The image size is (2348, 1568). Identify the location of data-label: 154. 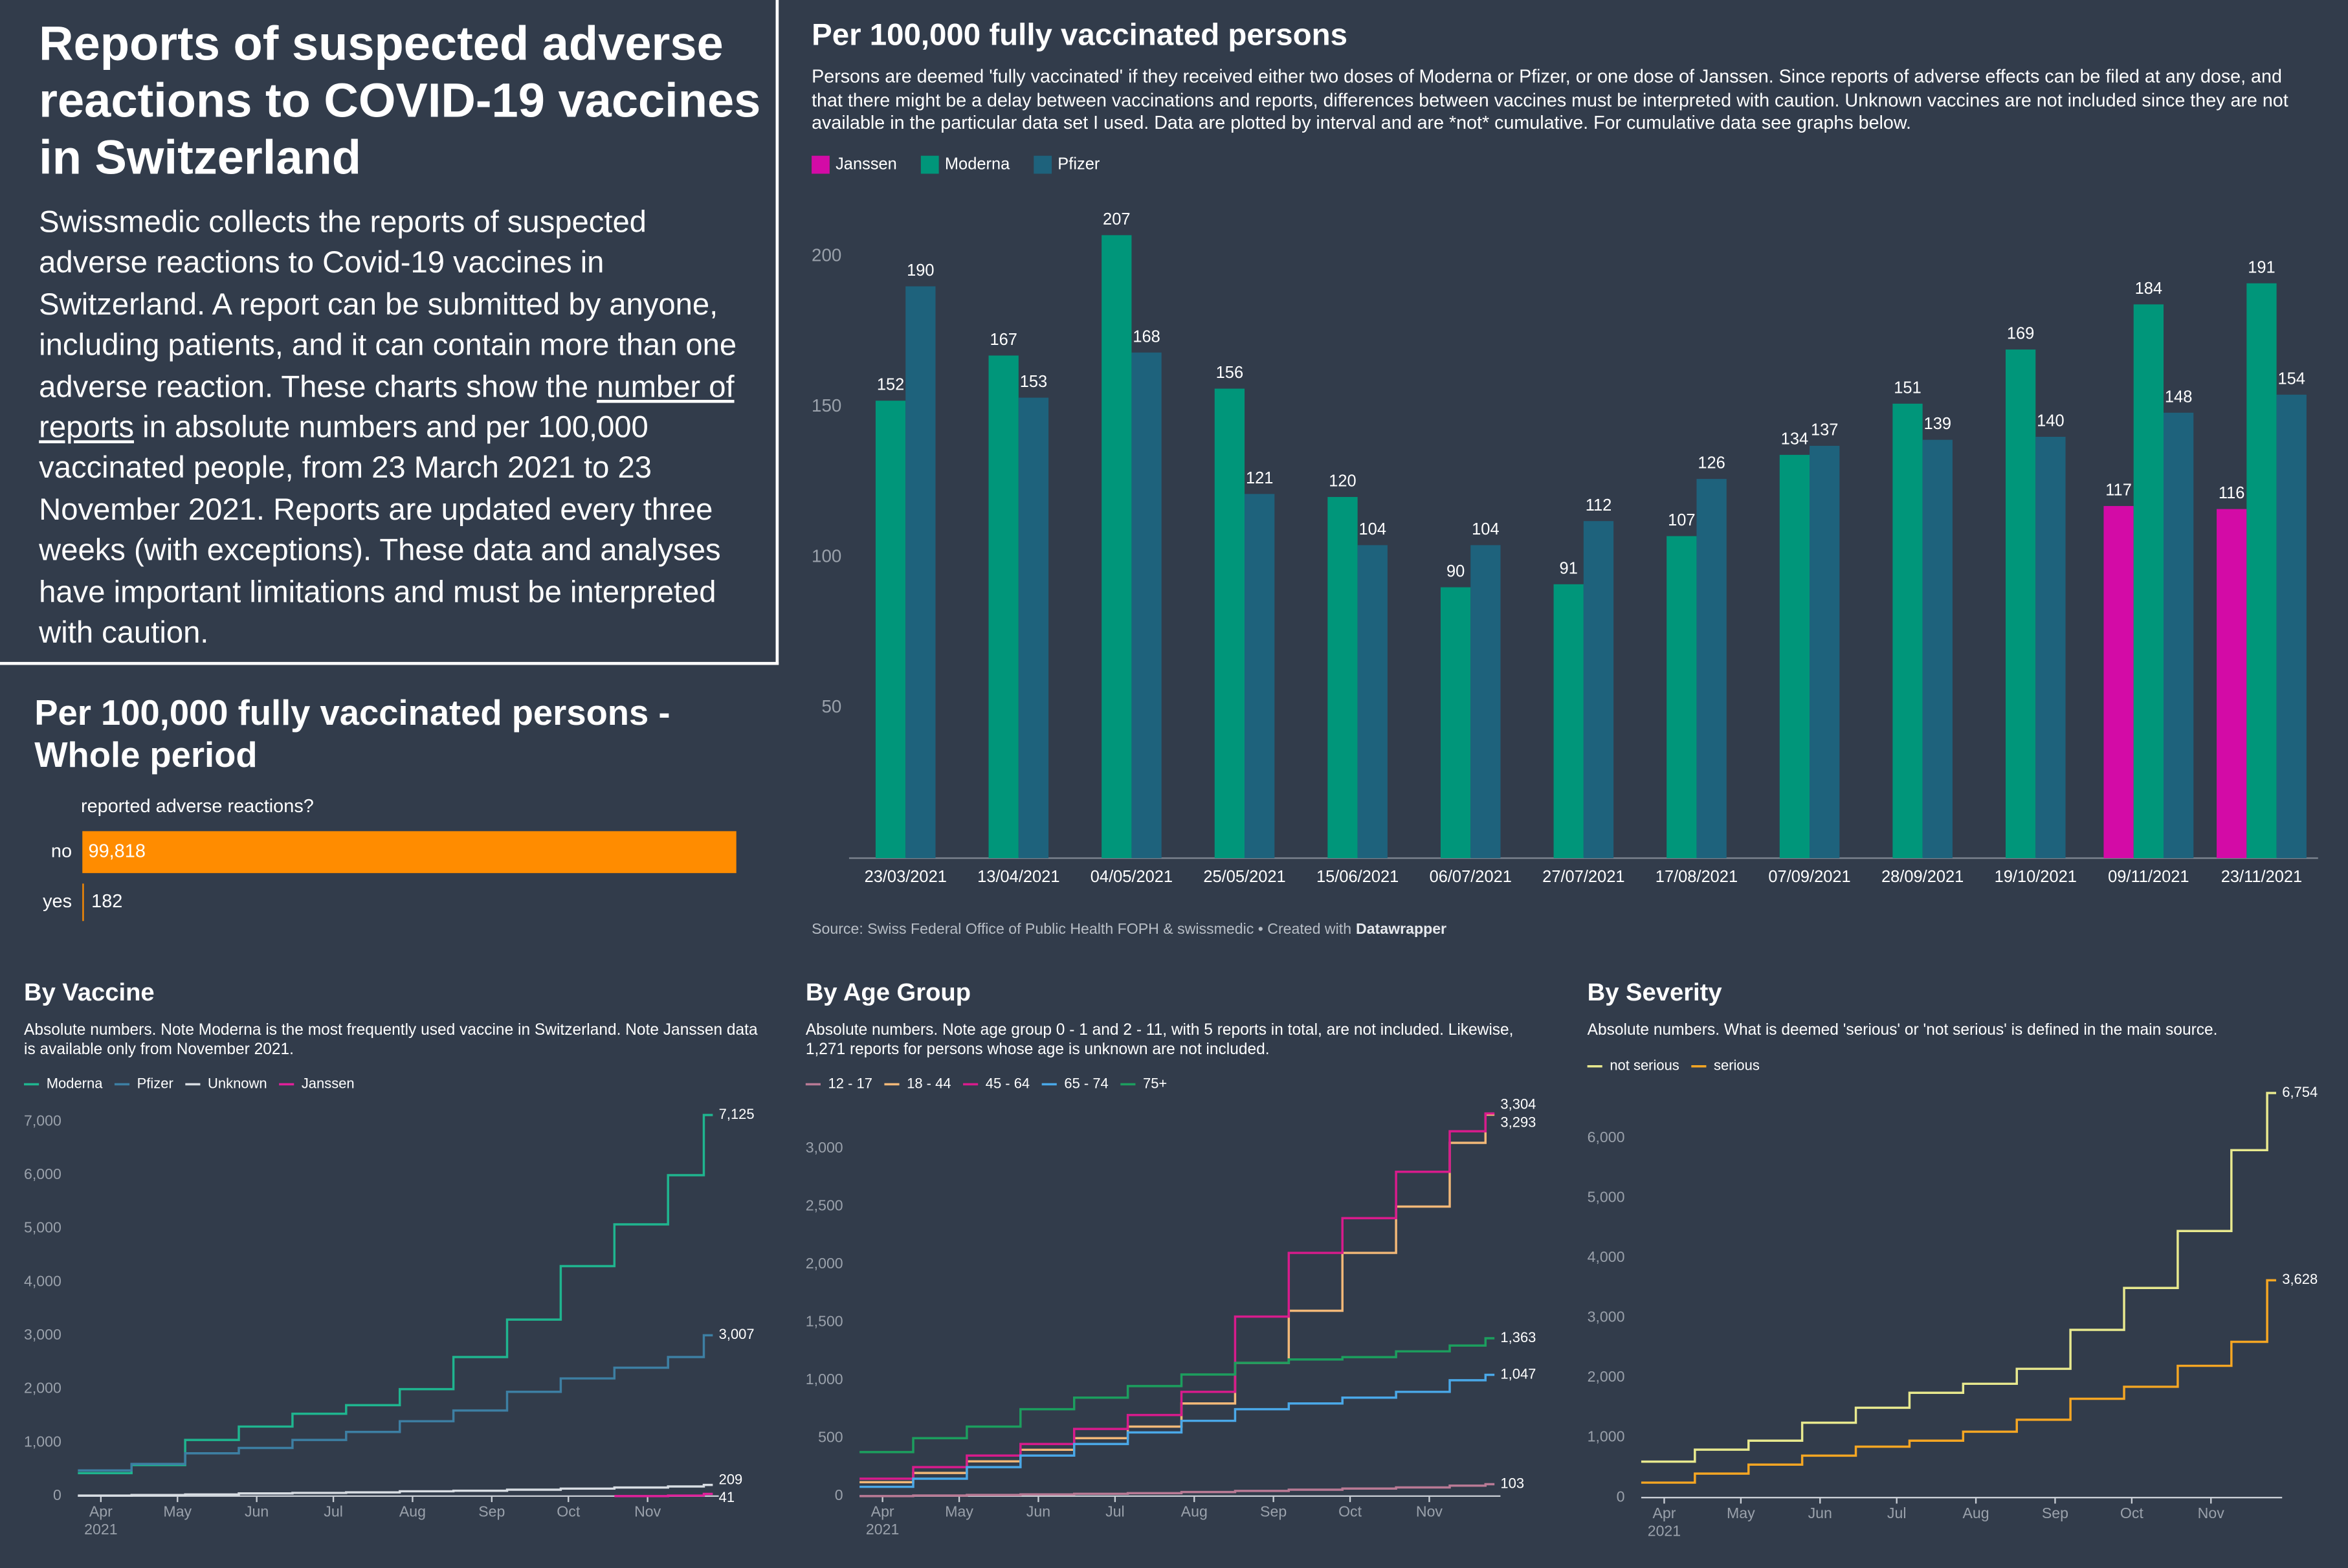
(2291, 379).